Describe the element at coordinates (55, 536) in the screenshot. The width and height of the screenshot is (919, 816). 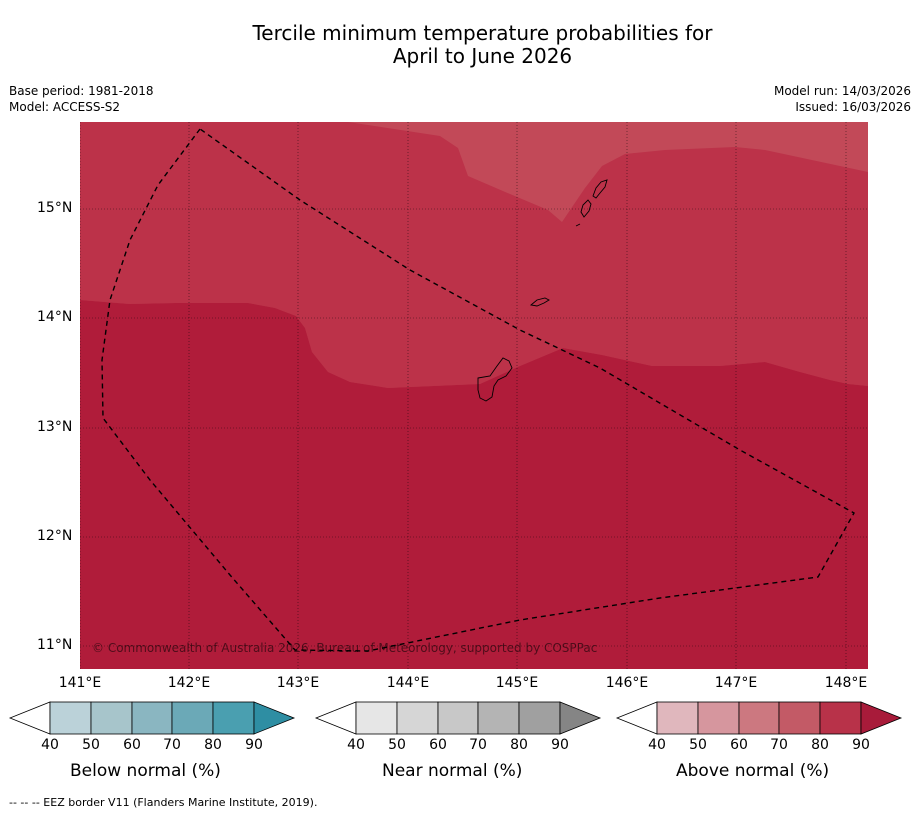
I see `lat-label-12n: 12°N` at that location.